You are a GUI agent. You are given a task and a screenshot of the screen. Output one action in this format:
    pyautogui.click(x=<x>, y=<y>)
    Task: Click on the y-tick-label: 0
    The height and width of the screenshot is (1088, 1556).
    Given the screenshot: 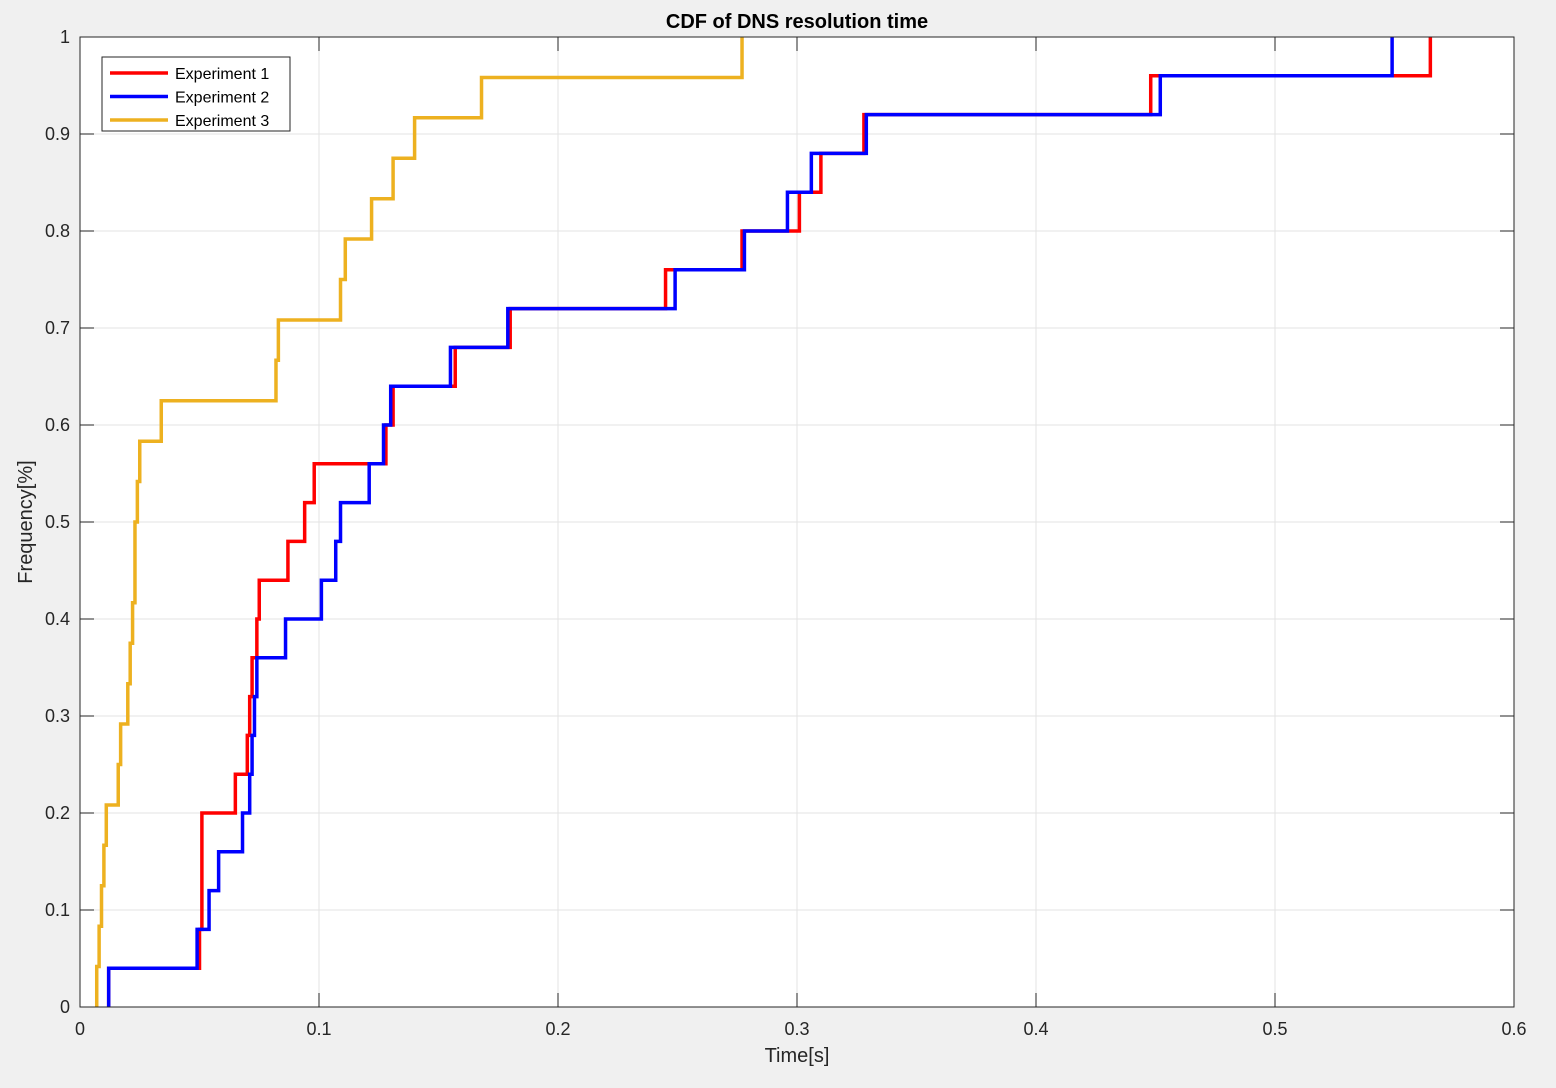 What is the action you would take?
    pyautogui.click(x=65, y=1007)
    